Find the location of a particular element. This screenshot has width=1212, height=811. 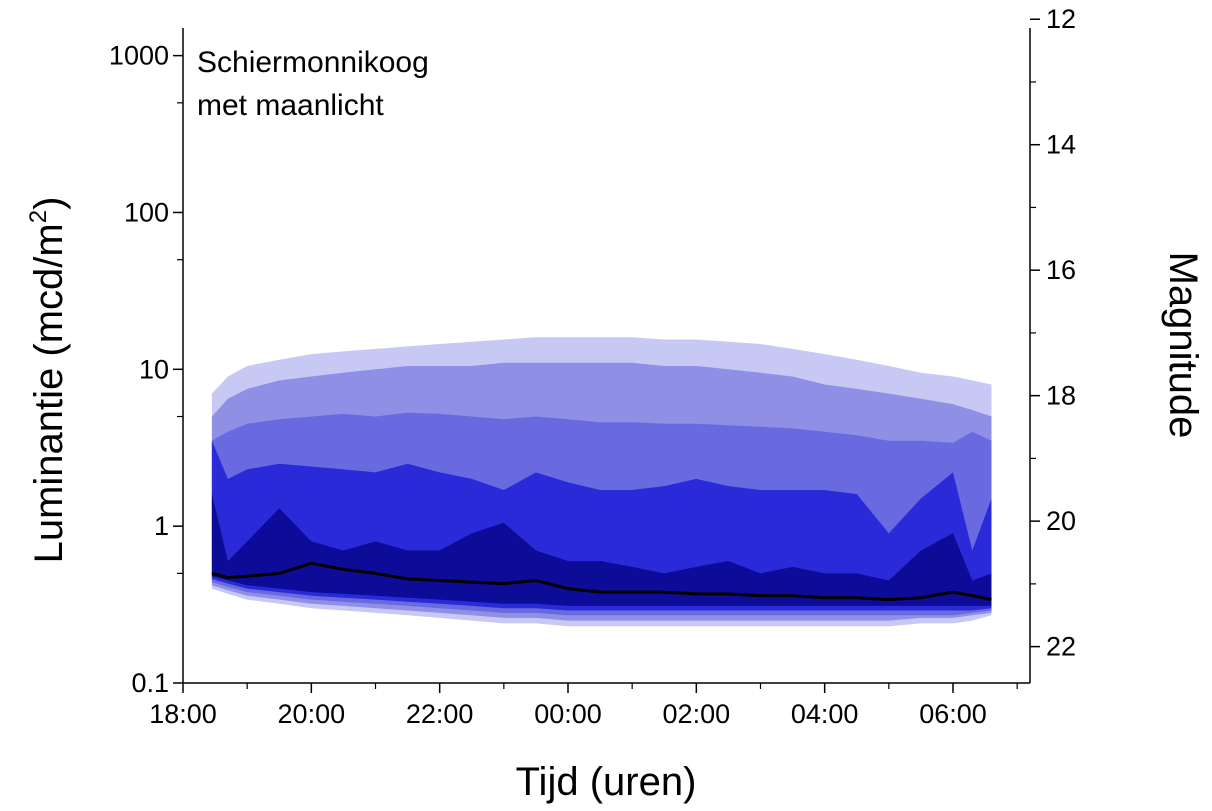

y2-axis-title: Magnitude is located at coordinates (1183, 345).